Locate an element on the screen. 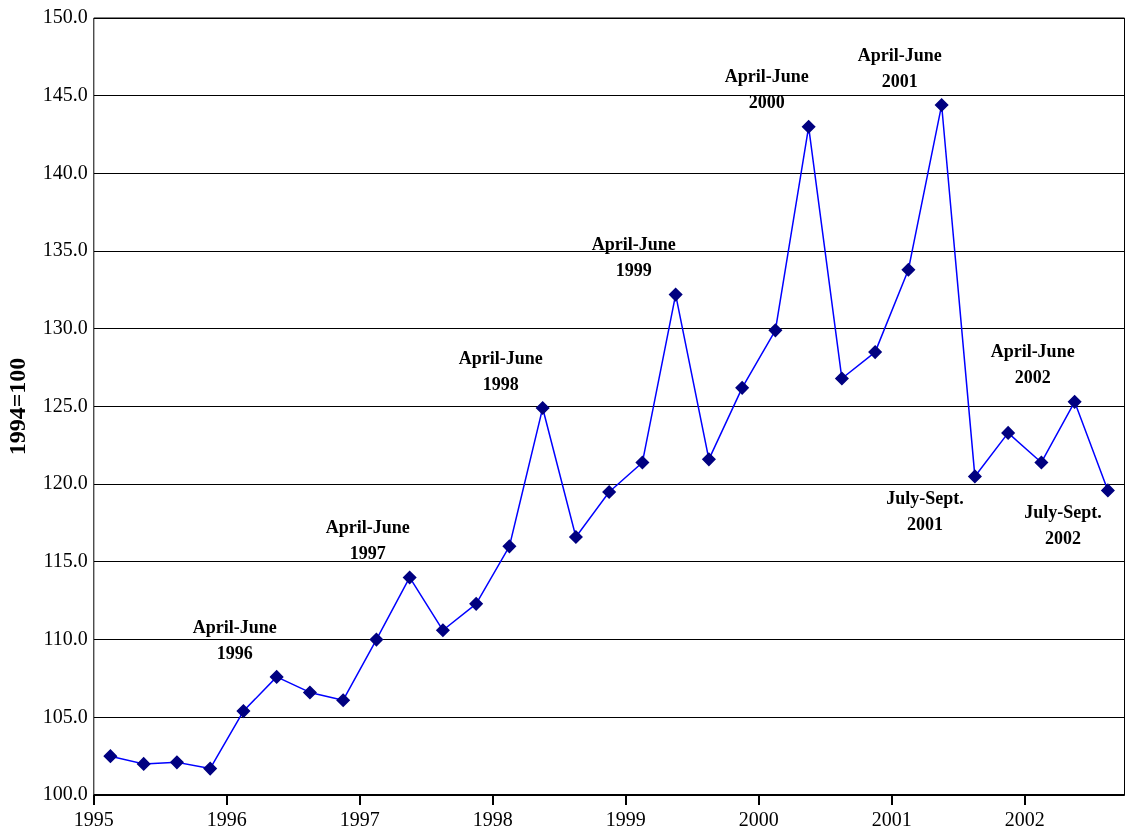  x-tick-label: 1996 is located at coordinates (226, 819).